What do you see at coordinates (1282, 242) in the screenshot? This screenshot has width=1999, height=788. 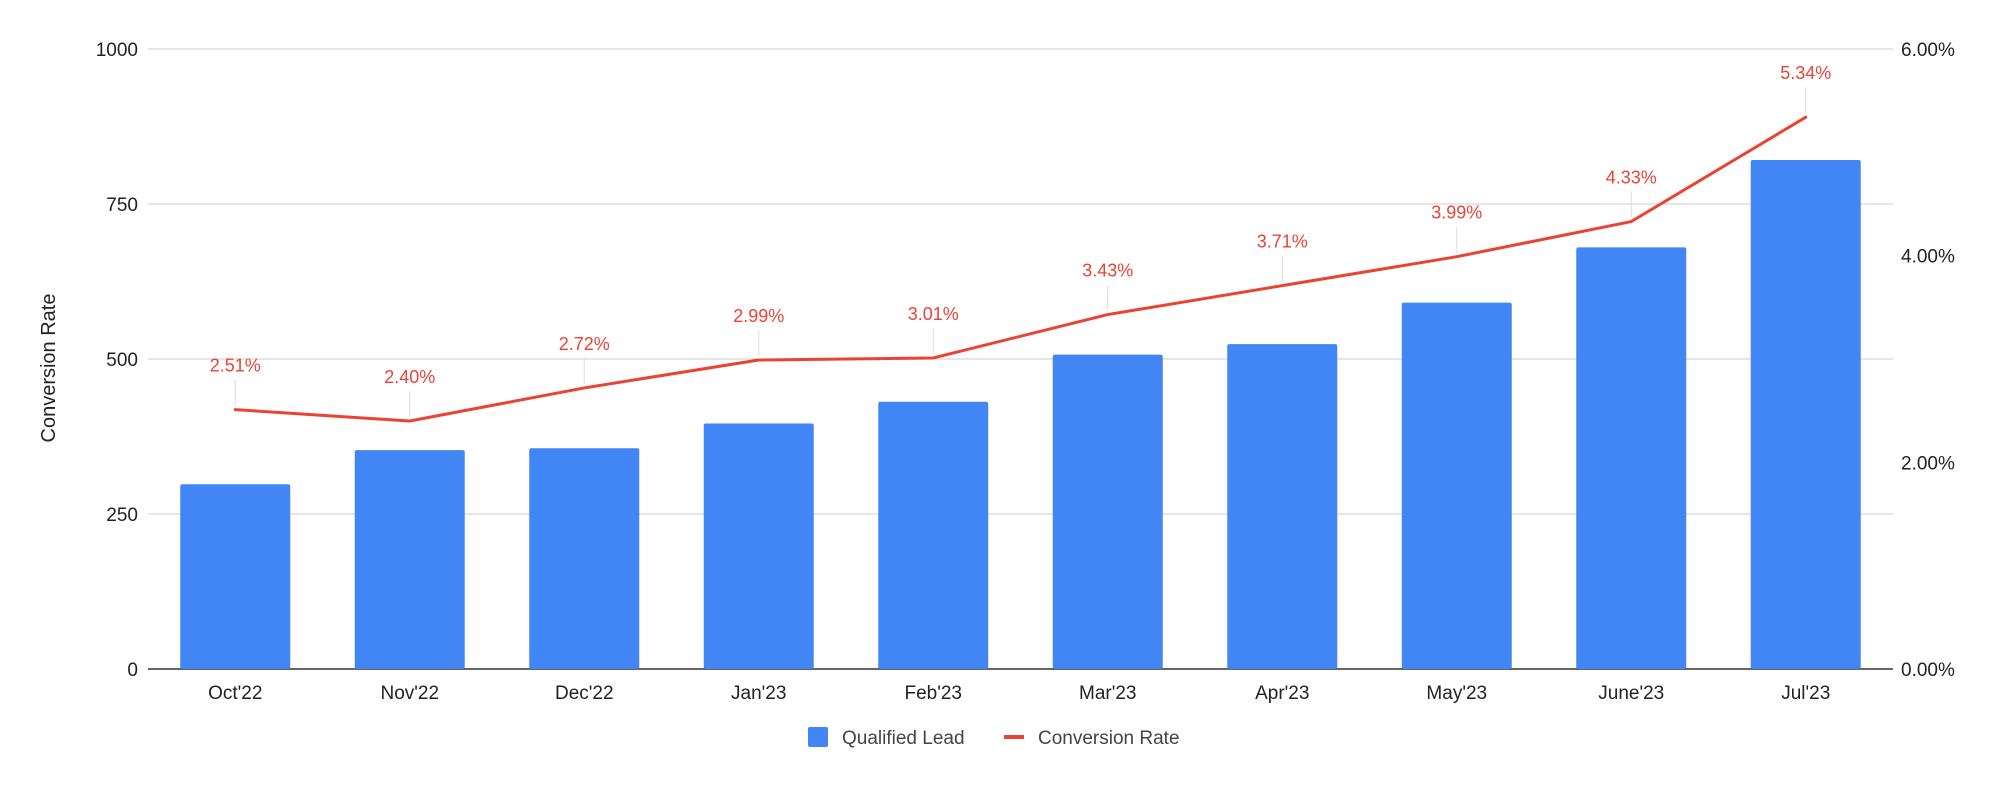 I see `data-label-conversion-rate: 3.71%` at bounding box center [1282, 242].